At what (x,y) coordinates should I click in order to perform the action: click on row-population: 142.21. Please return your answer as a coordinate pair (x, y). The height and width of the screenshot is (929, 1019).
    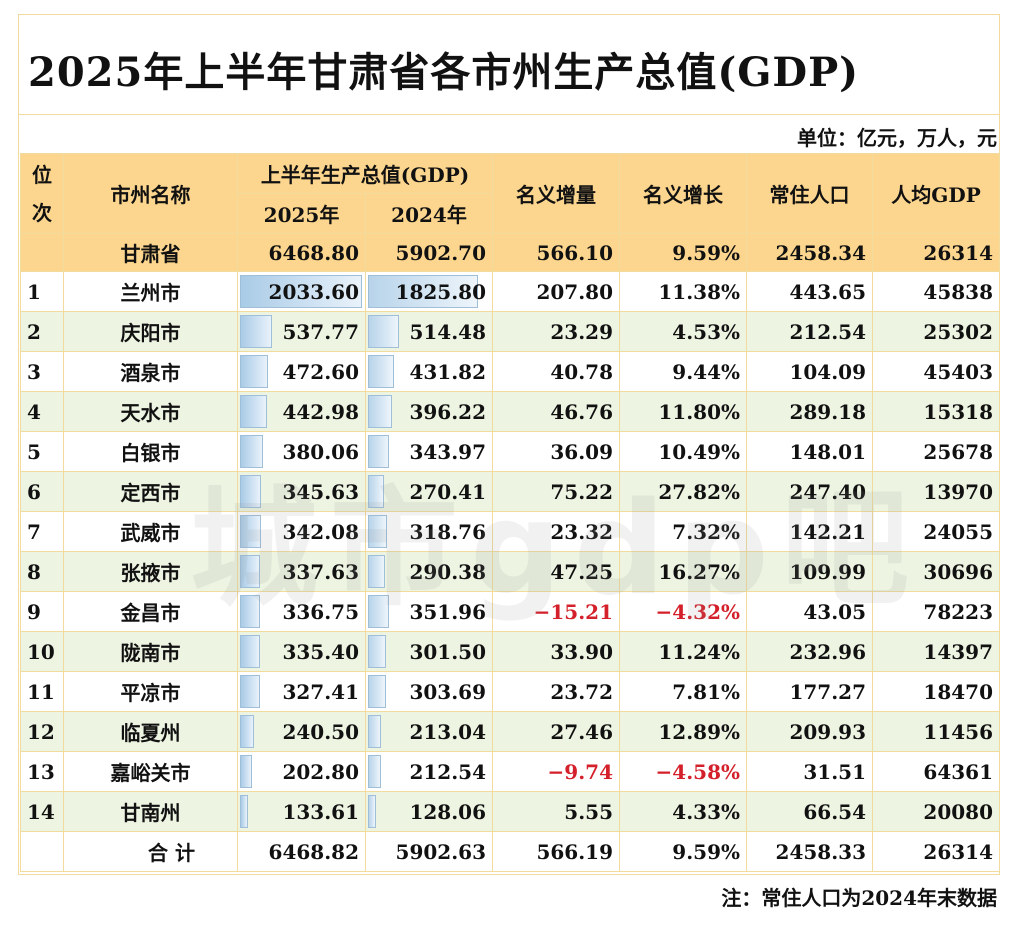
    Looking at the image, I should click on (810, 531).